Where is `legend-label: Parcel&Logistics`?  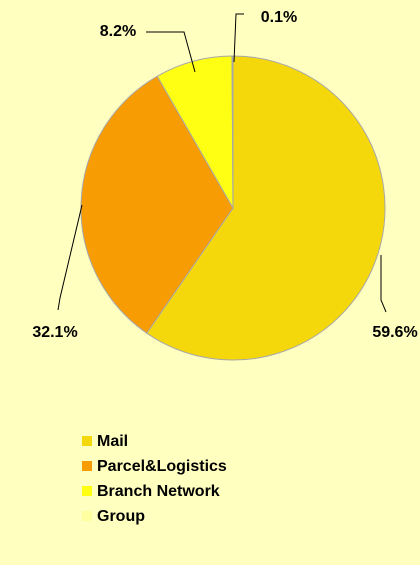
legend-label: Parcel&Logistics is located at coordinates (162, 466).